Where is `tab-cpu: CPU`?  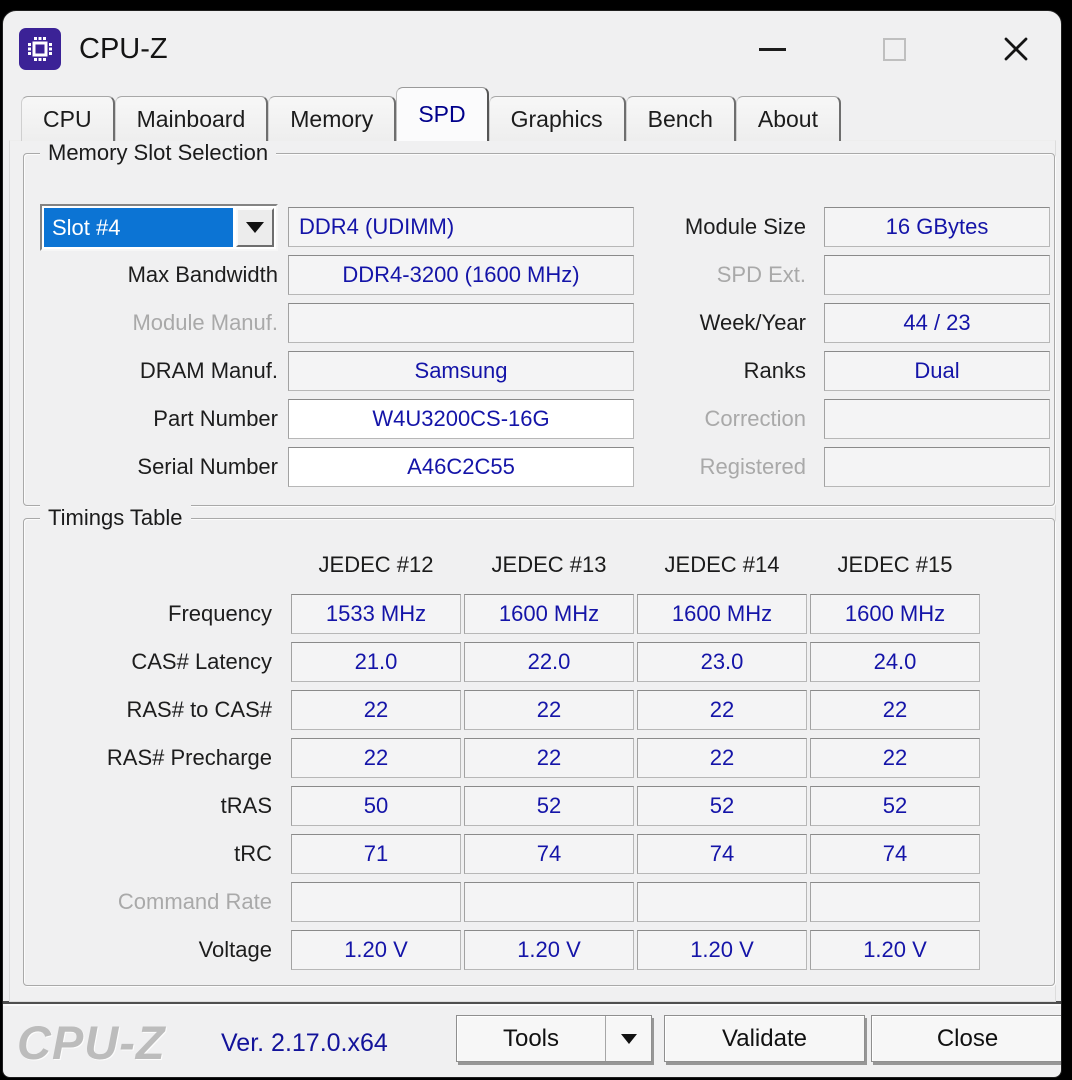
tab-cpu: CPU is located at coordinates (68, 118).